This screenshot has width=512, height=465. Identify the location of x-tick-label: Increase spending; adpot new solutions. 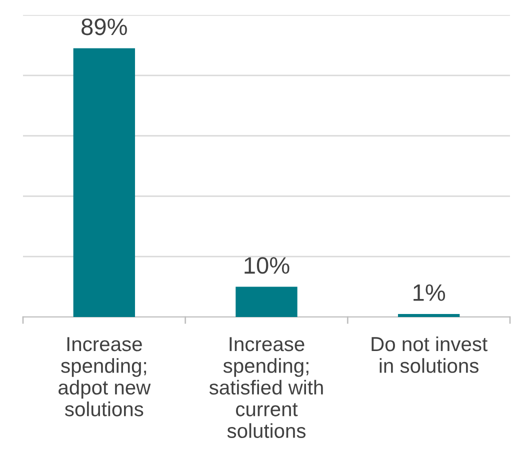
(104, 376).